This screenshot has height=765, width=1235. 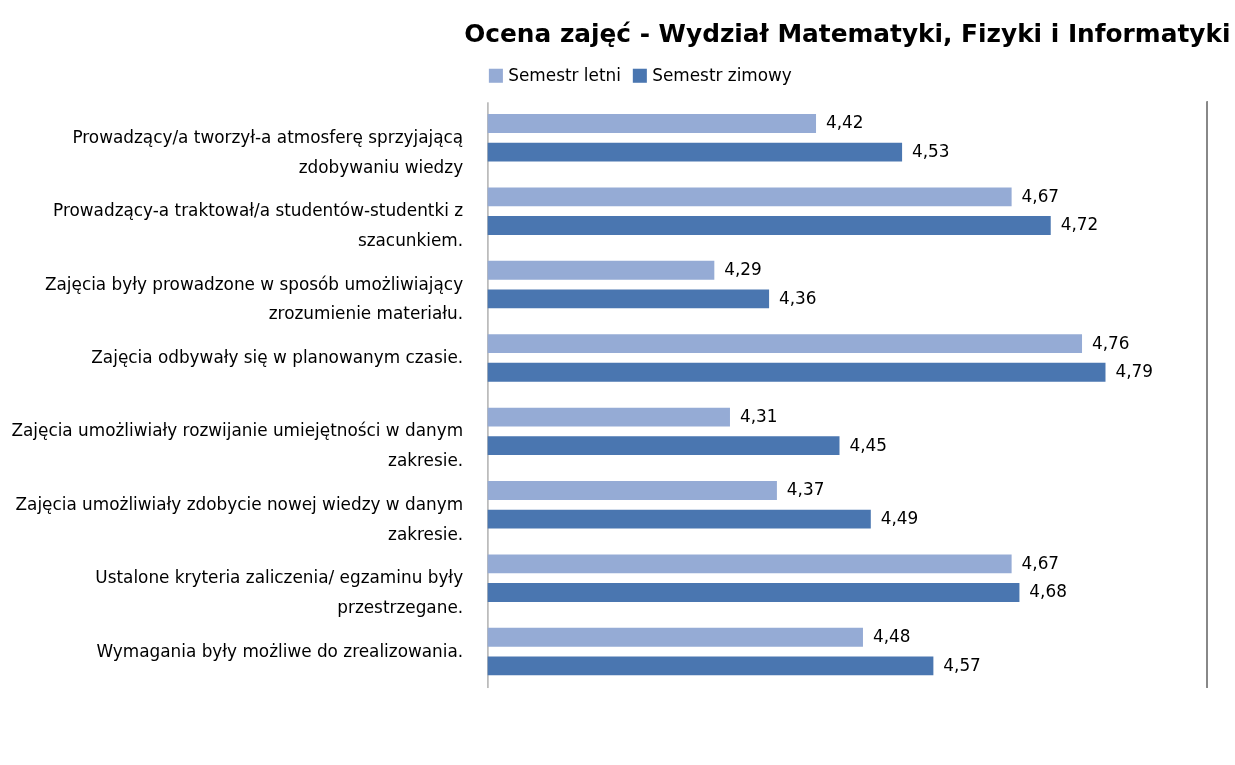 What do you see at coordinates (891, 636) in the screenshot?
I see `data-label: 4,48` at bounding box center [891, 636].